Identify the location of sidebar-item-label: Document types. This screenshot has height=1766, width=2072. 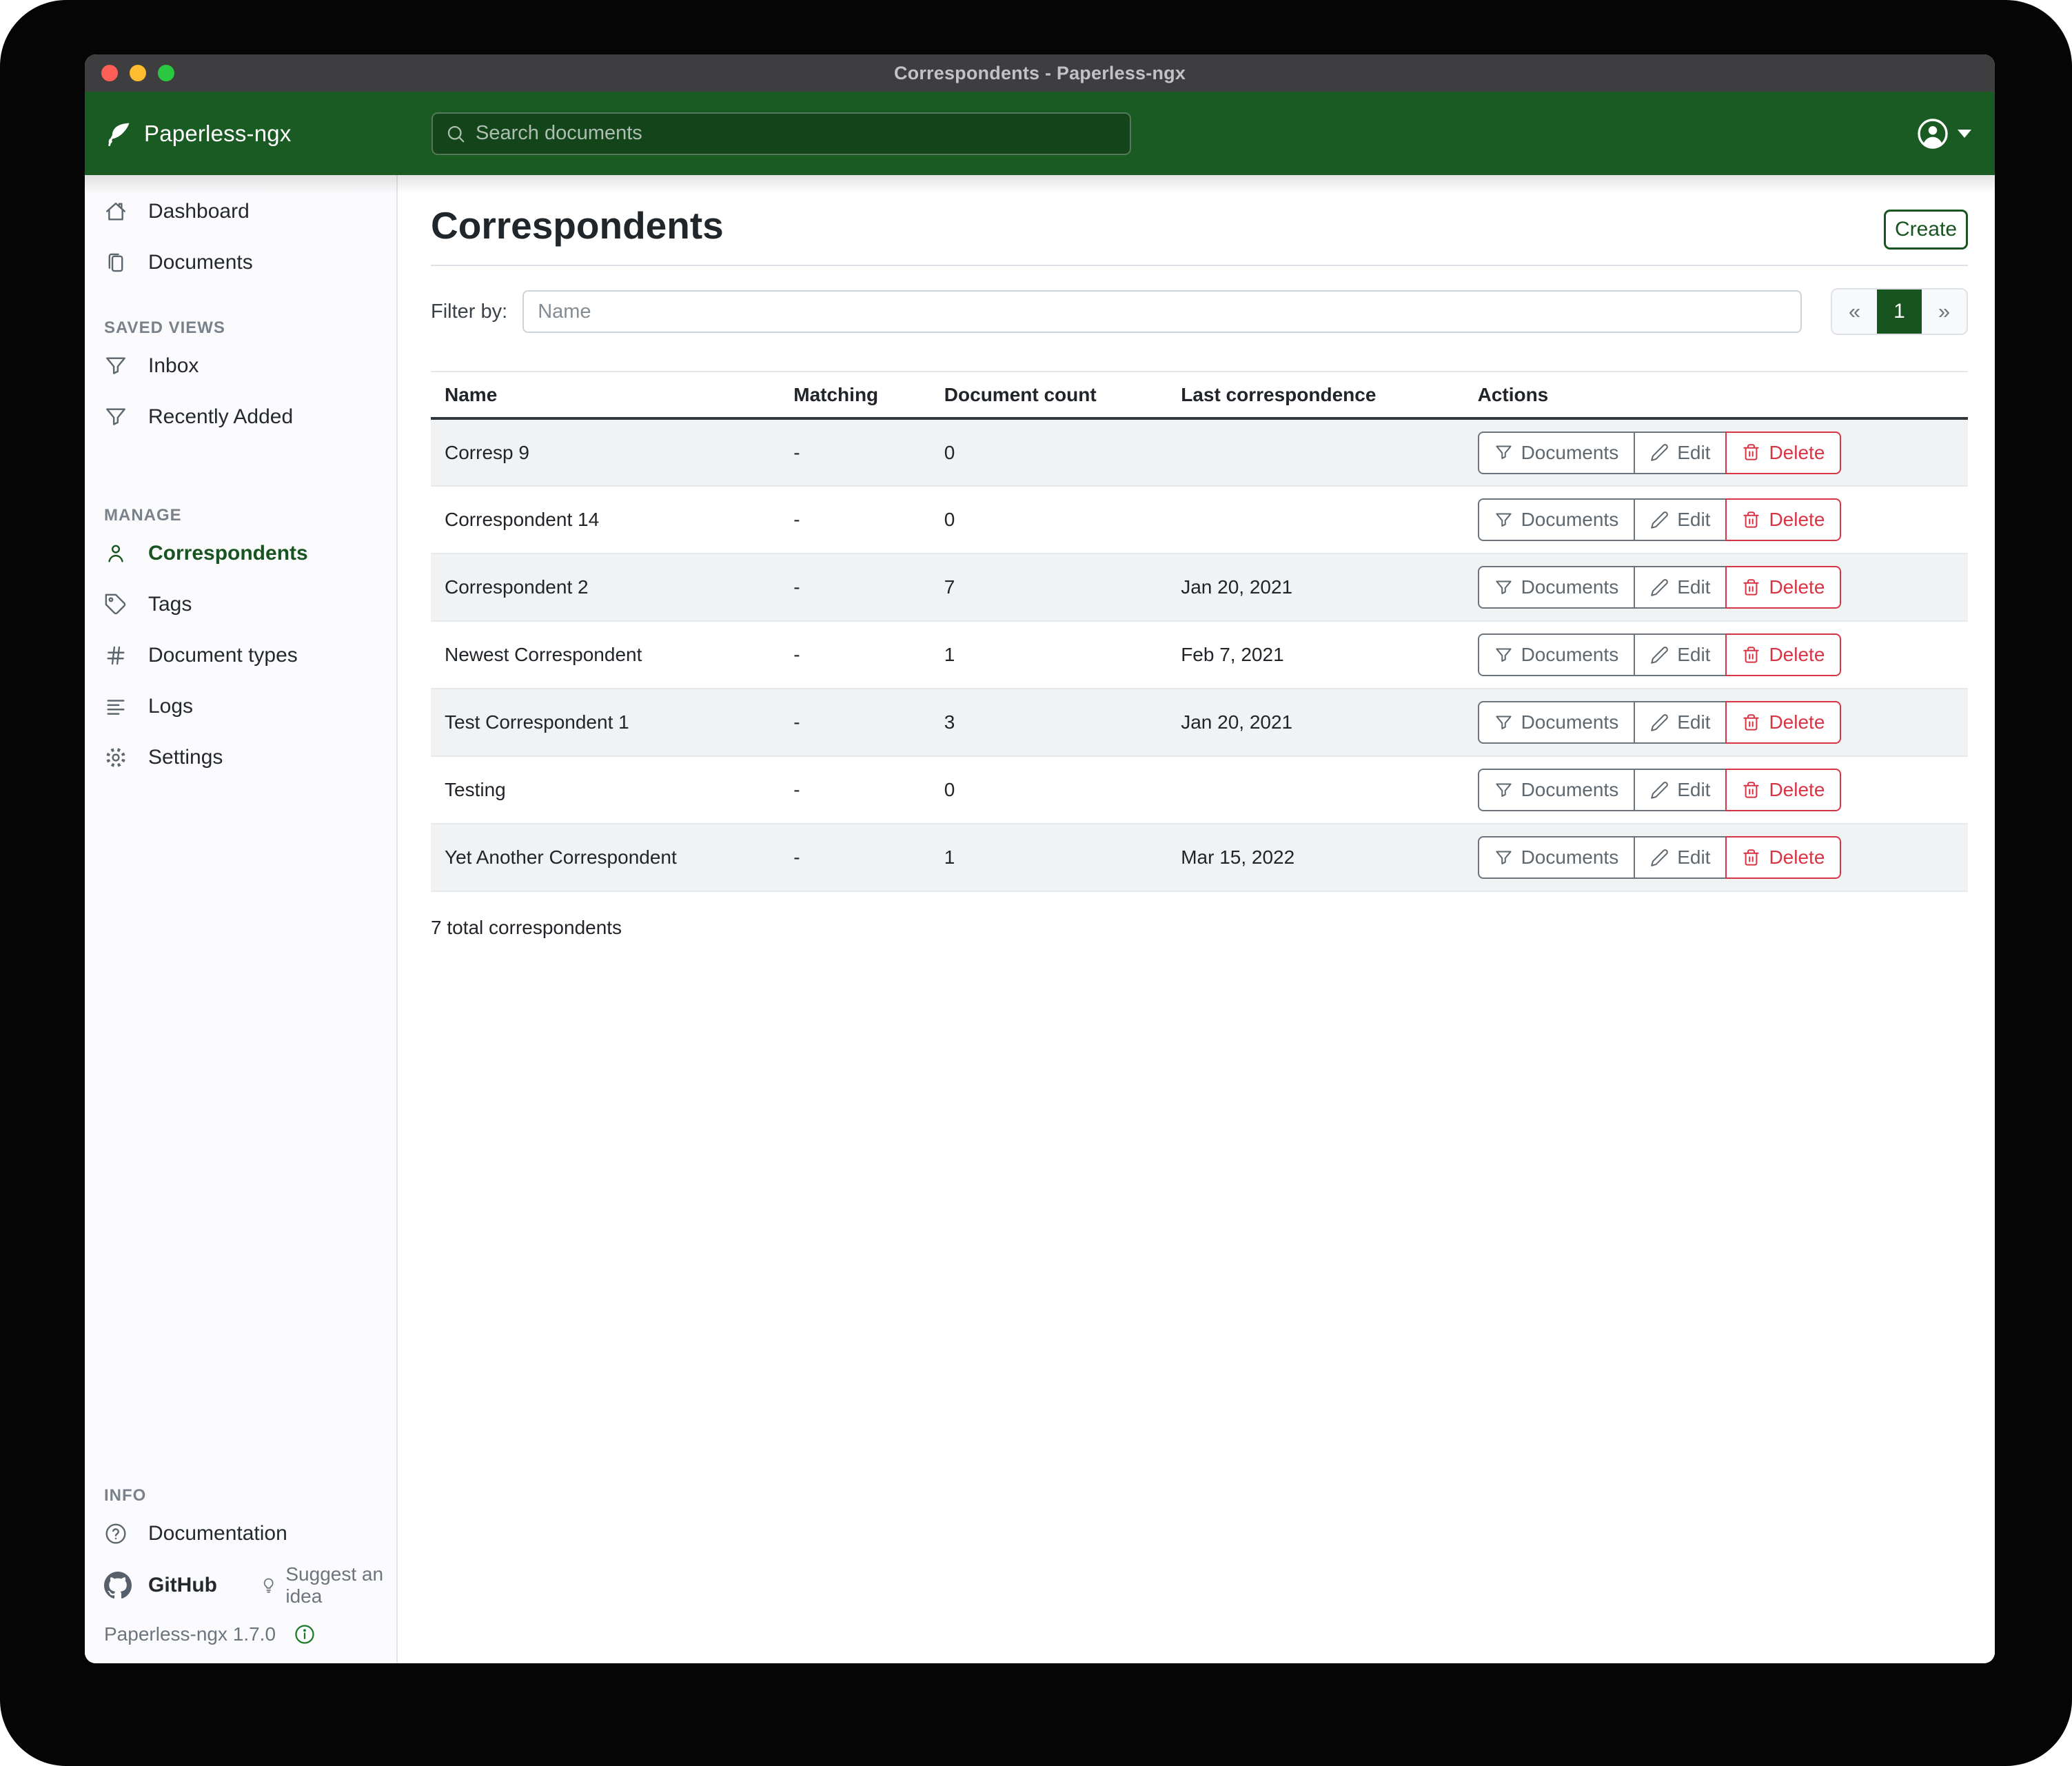
(223, 655).